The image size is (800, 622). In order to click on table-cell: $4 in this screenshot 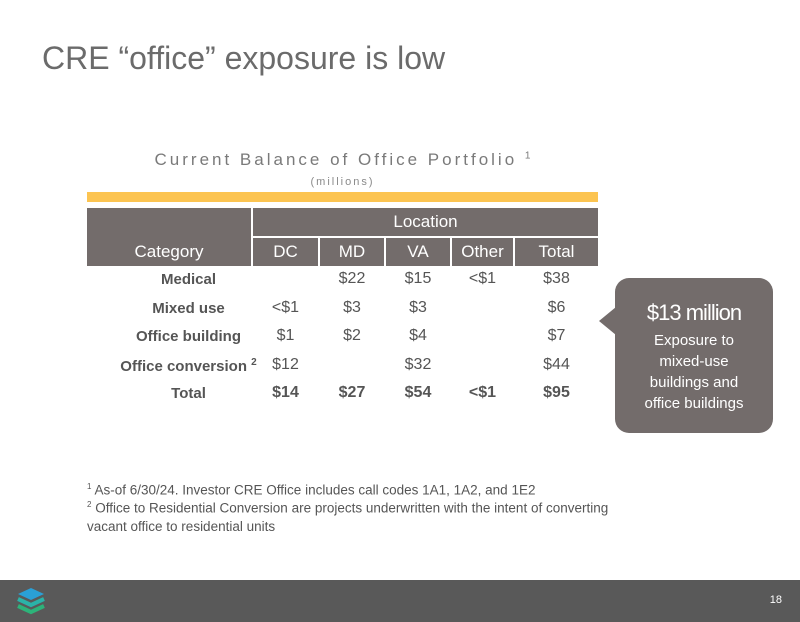, I will do `click(418, 335)`.